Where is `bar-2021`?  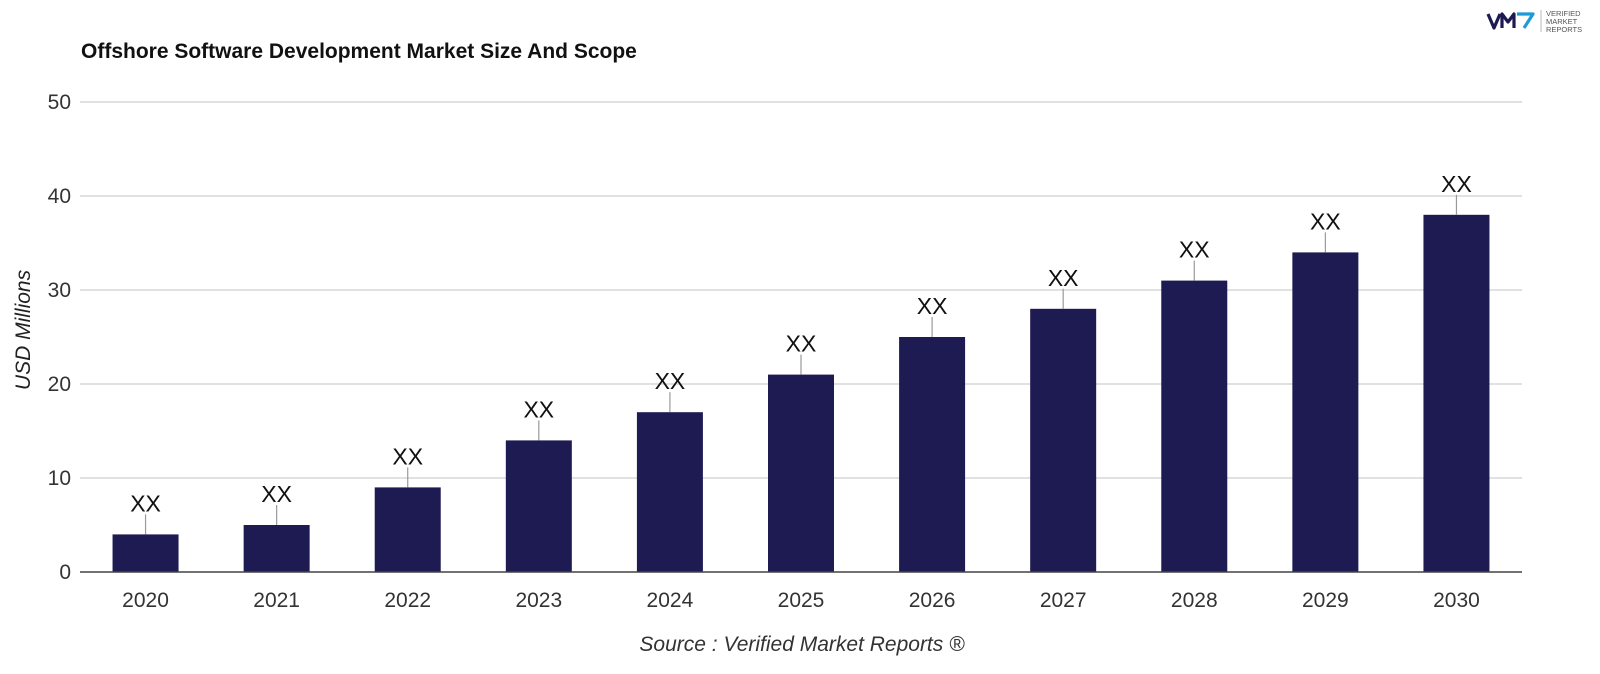 bar-2021 is located at coordinates (276, 548).